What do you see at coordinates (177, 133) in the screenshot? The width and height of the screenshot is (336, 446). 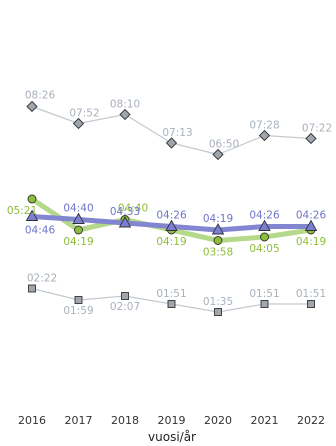 I see `data-label: 07:13` at bounding box center [177, 133].